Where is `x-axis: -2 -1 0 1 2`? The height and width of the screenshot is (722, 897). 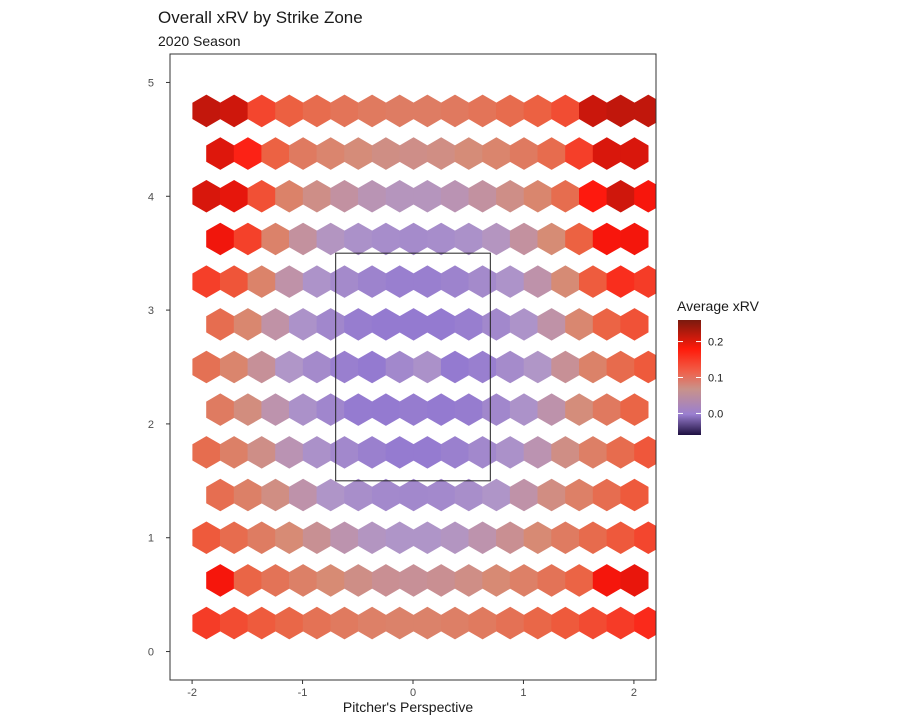 x-axis: -2 -1 0 1 2 is located at coordinates (412, 689).